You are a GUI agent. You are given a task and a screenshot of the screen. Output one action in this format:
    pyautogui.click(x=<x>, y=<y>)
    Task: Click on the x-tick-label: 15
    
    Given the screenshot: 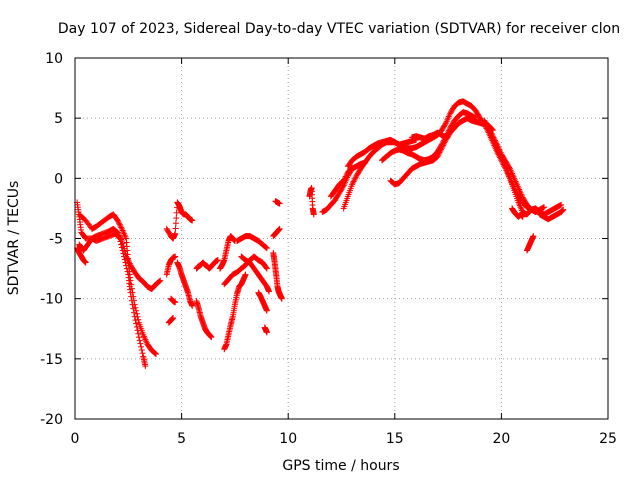 What is the action you would take?
    pyautogui.click(x=395, y=439)
    